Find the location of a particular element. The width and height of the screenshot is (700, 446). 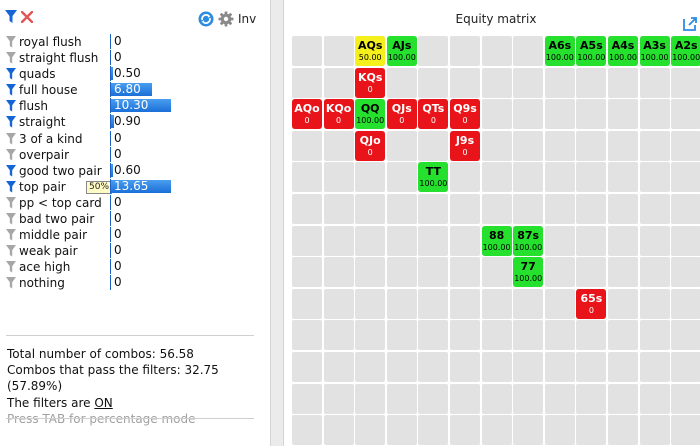

invert-button: Inv is located at coordinates (247, 19).